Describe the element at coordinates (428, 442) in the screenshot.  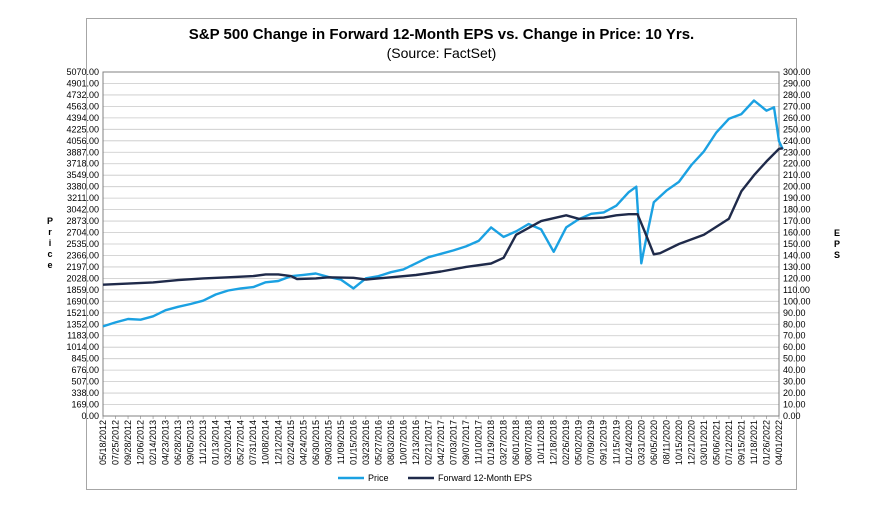
I see `x-tick-label: 02/21/2017` at that location.